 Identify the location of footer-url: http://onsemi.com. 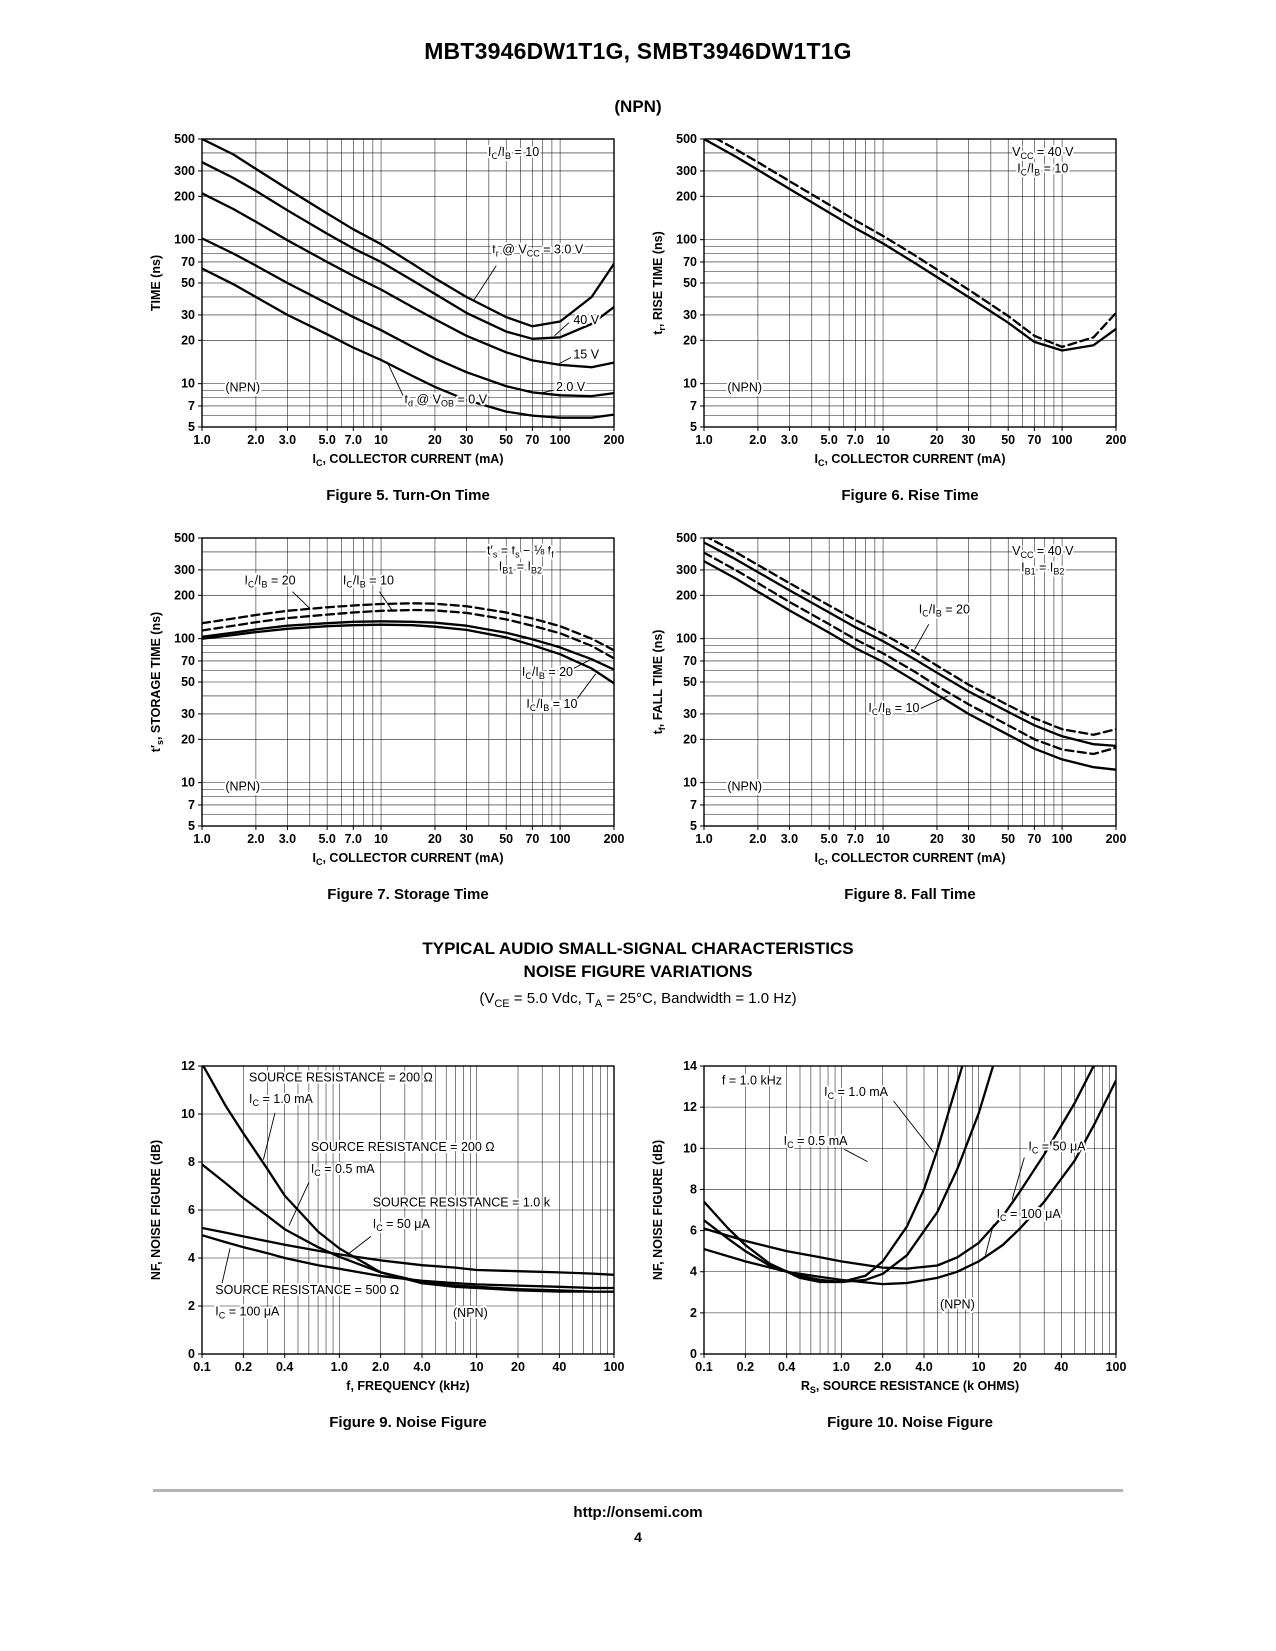
(638, 1512).